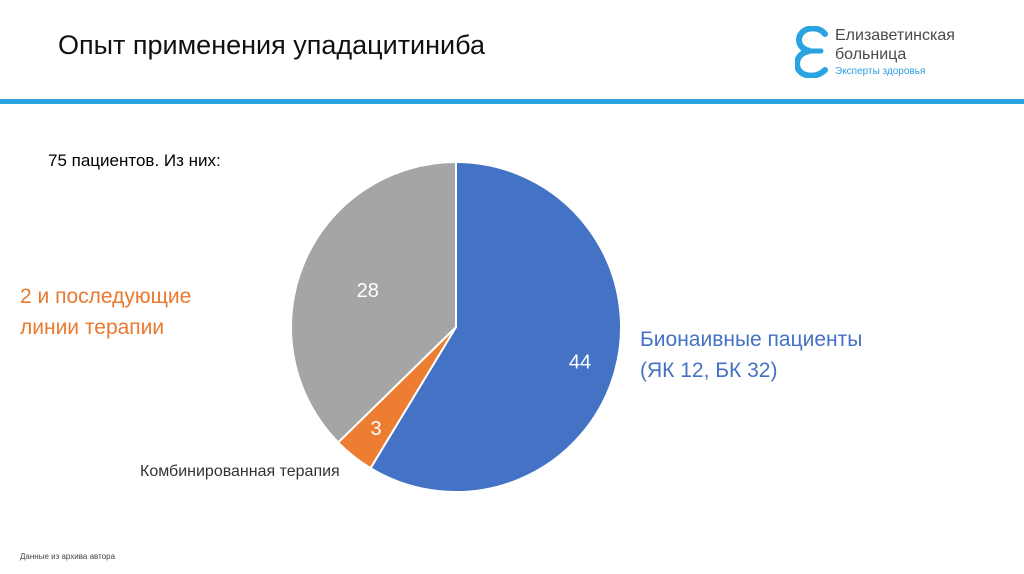 The width and height of the screenshot is (1024, 574). What do you see at coordinates (751, 355) in the screenshot?
I see `label-bionaive: Бионаивные пациенты (ЯК 12, БК 32)` at bounding box center [751, 355].